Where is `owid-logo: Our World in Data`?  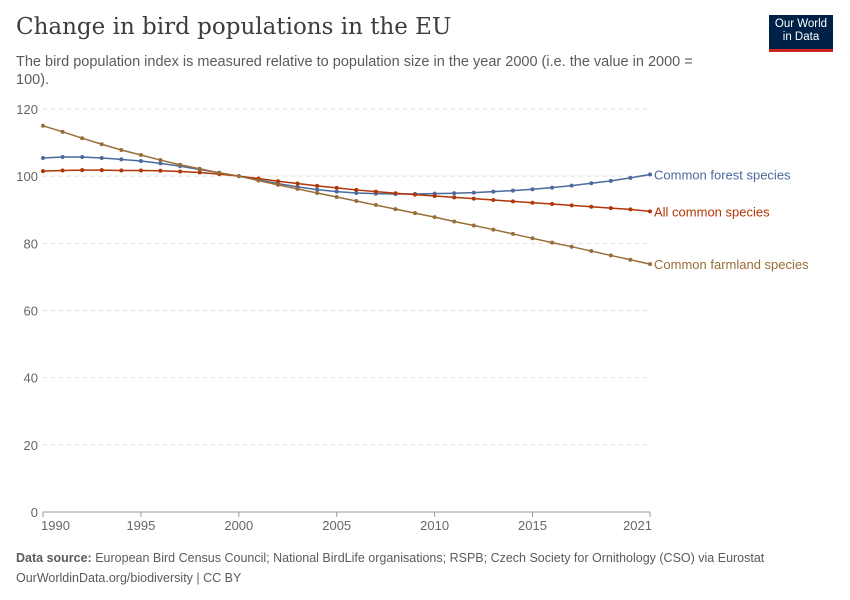 owid-logo: Our World in Data is located at coordinates (801, 33).